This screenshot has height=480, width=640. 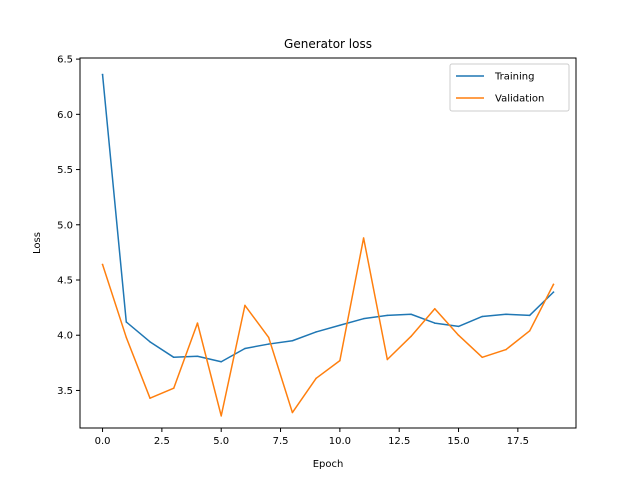 I want to click on y-tick-label: 5.0, so click(x=65, y=225).